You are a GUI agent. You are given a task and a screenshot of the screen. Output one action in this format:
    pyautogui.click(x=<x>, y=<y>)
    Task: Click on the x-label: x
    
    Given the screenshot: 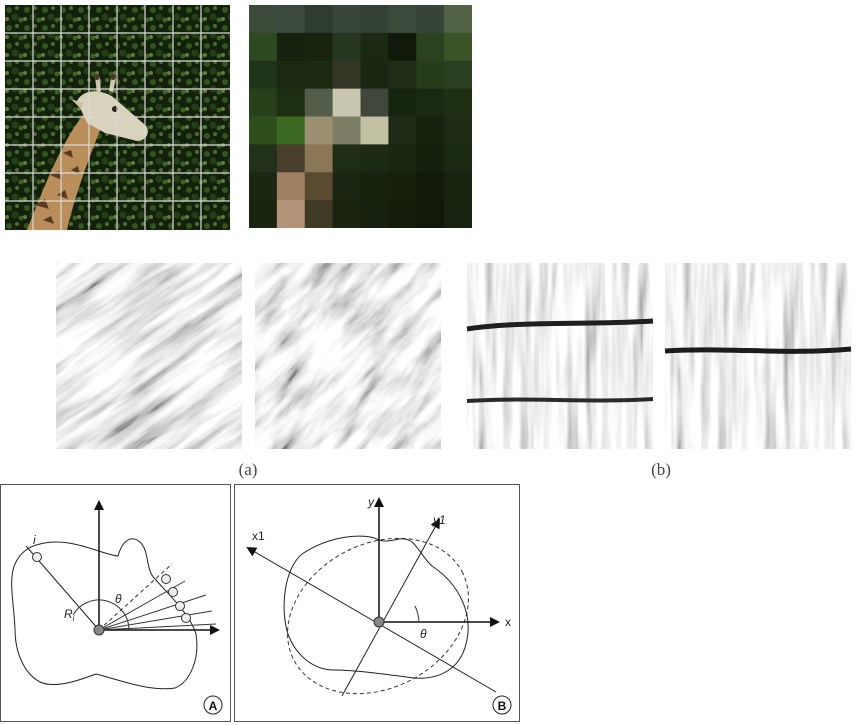 What is the action you would take?
    pyautogui.click(x=508, y=622)
    